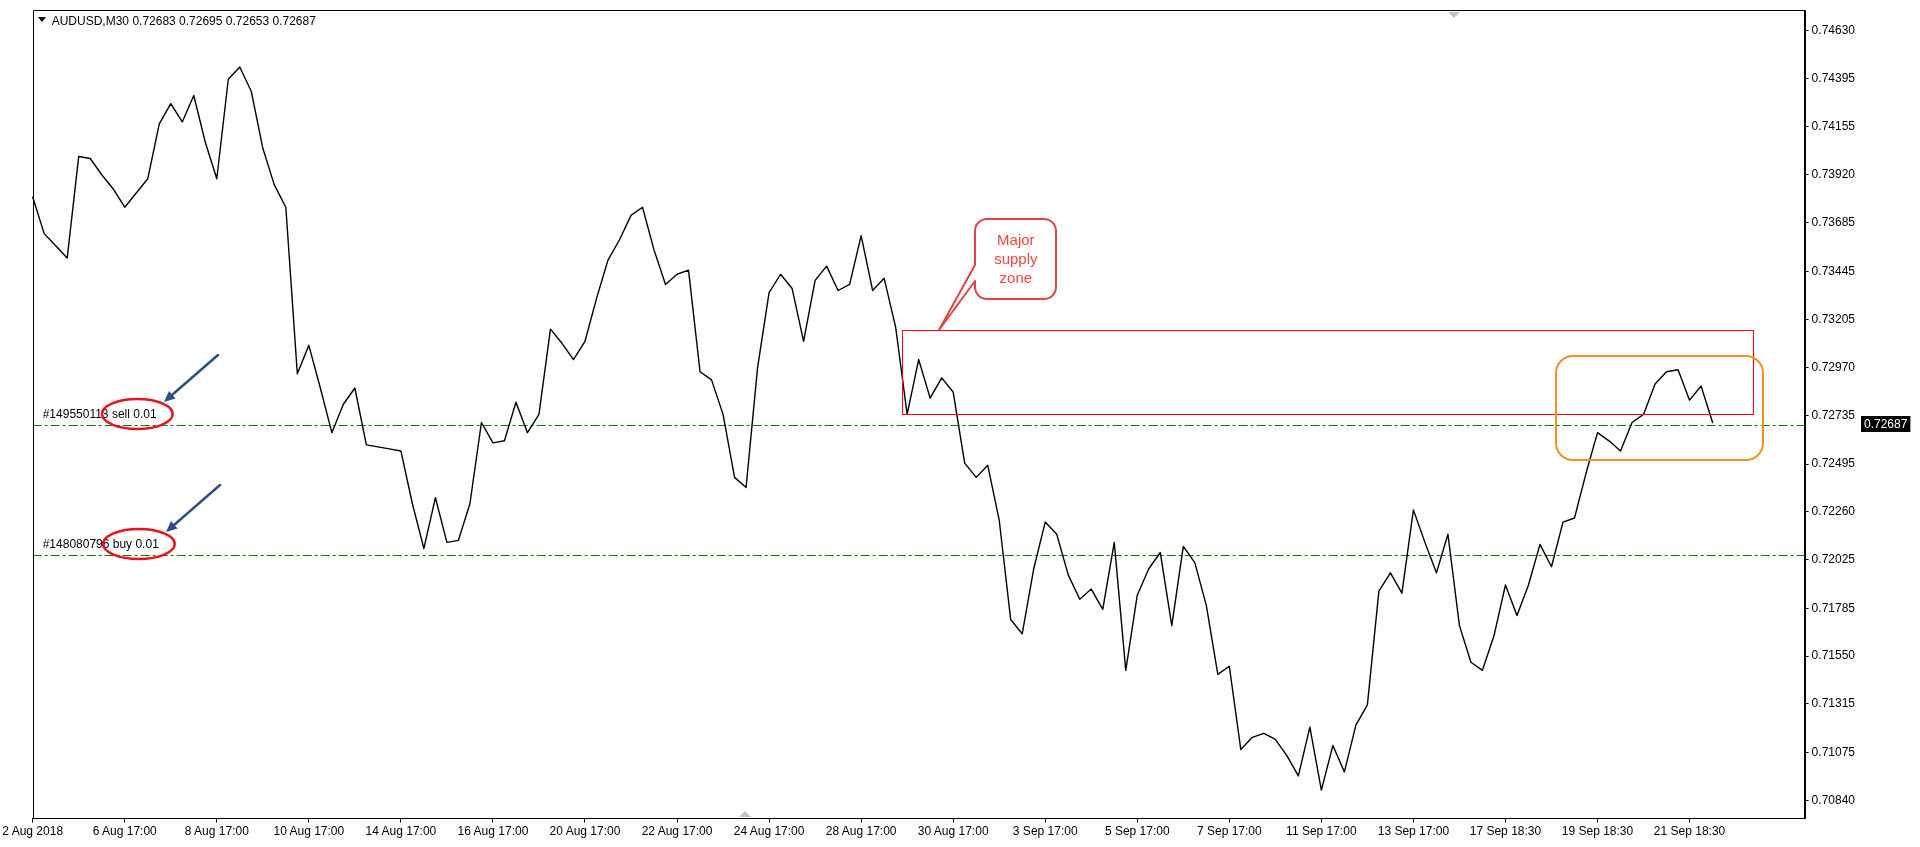  What do you see at coordinates (1833, 367) in the screenshot?
I see `y-tick-label: 0.72970` at bounding box center [1833, 367].